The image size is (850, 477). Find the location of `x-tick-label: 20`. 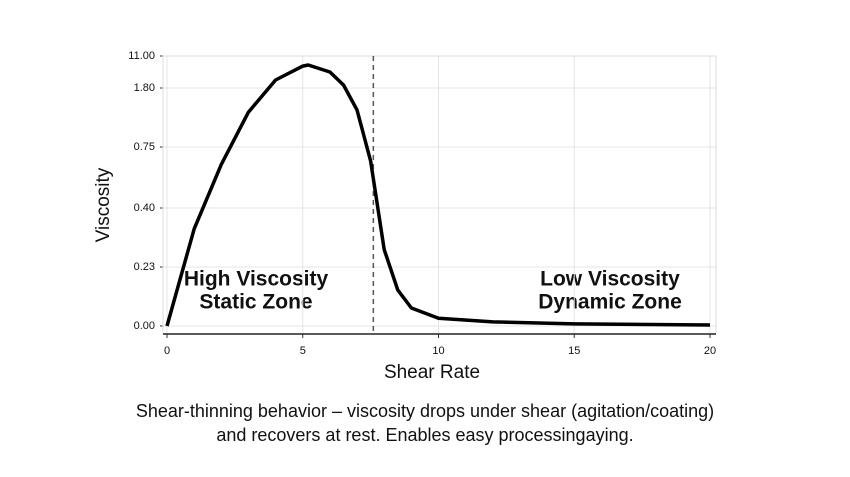

x-tick-label: 20 is located at coordinates (710, 351).